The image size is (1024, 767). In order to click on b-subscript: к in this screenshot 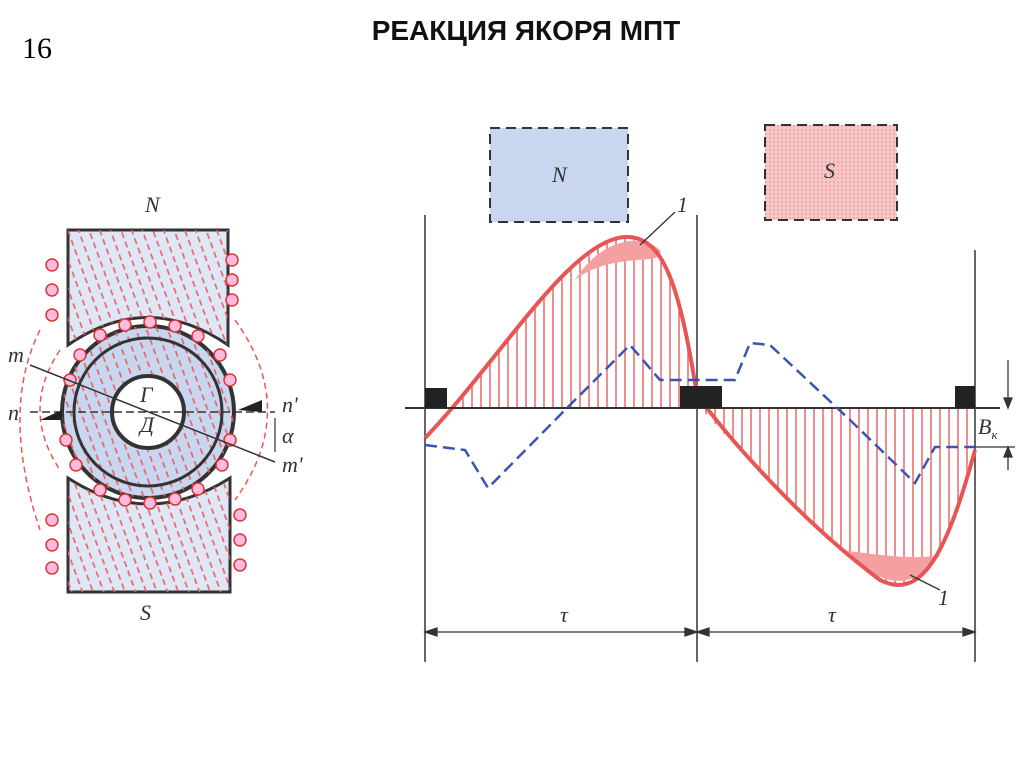, I will do `click(994, 434)`.